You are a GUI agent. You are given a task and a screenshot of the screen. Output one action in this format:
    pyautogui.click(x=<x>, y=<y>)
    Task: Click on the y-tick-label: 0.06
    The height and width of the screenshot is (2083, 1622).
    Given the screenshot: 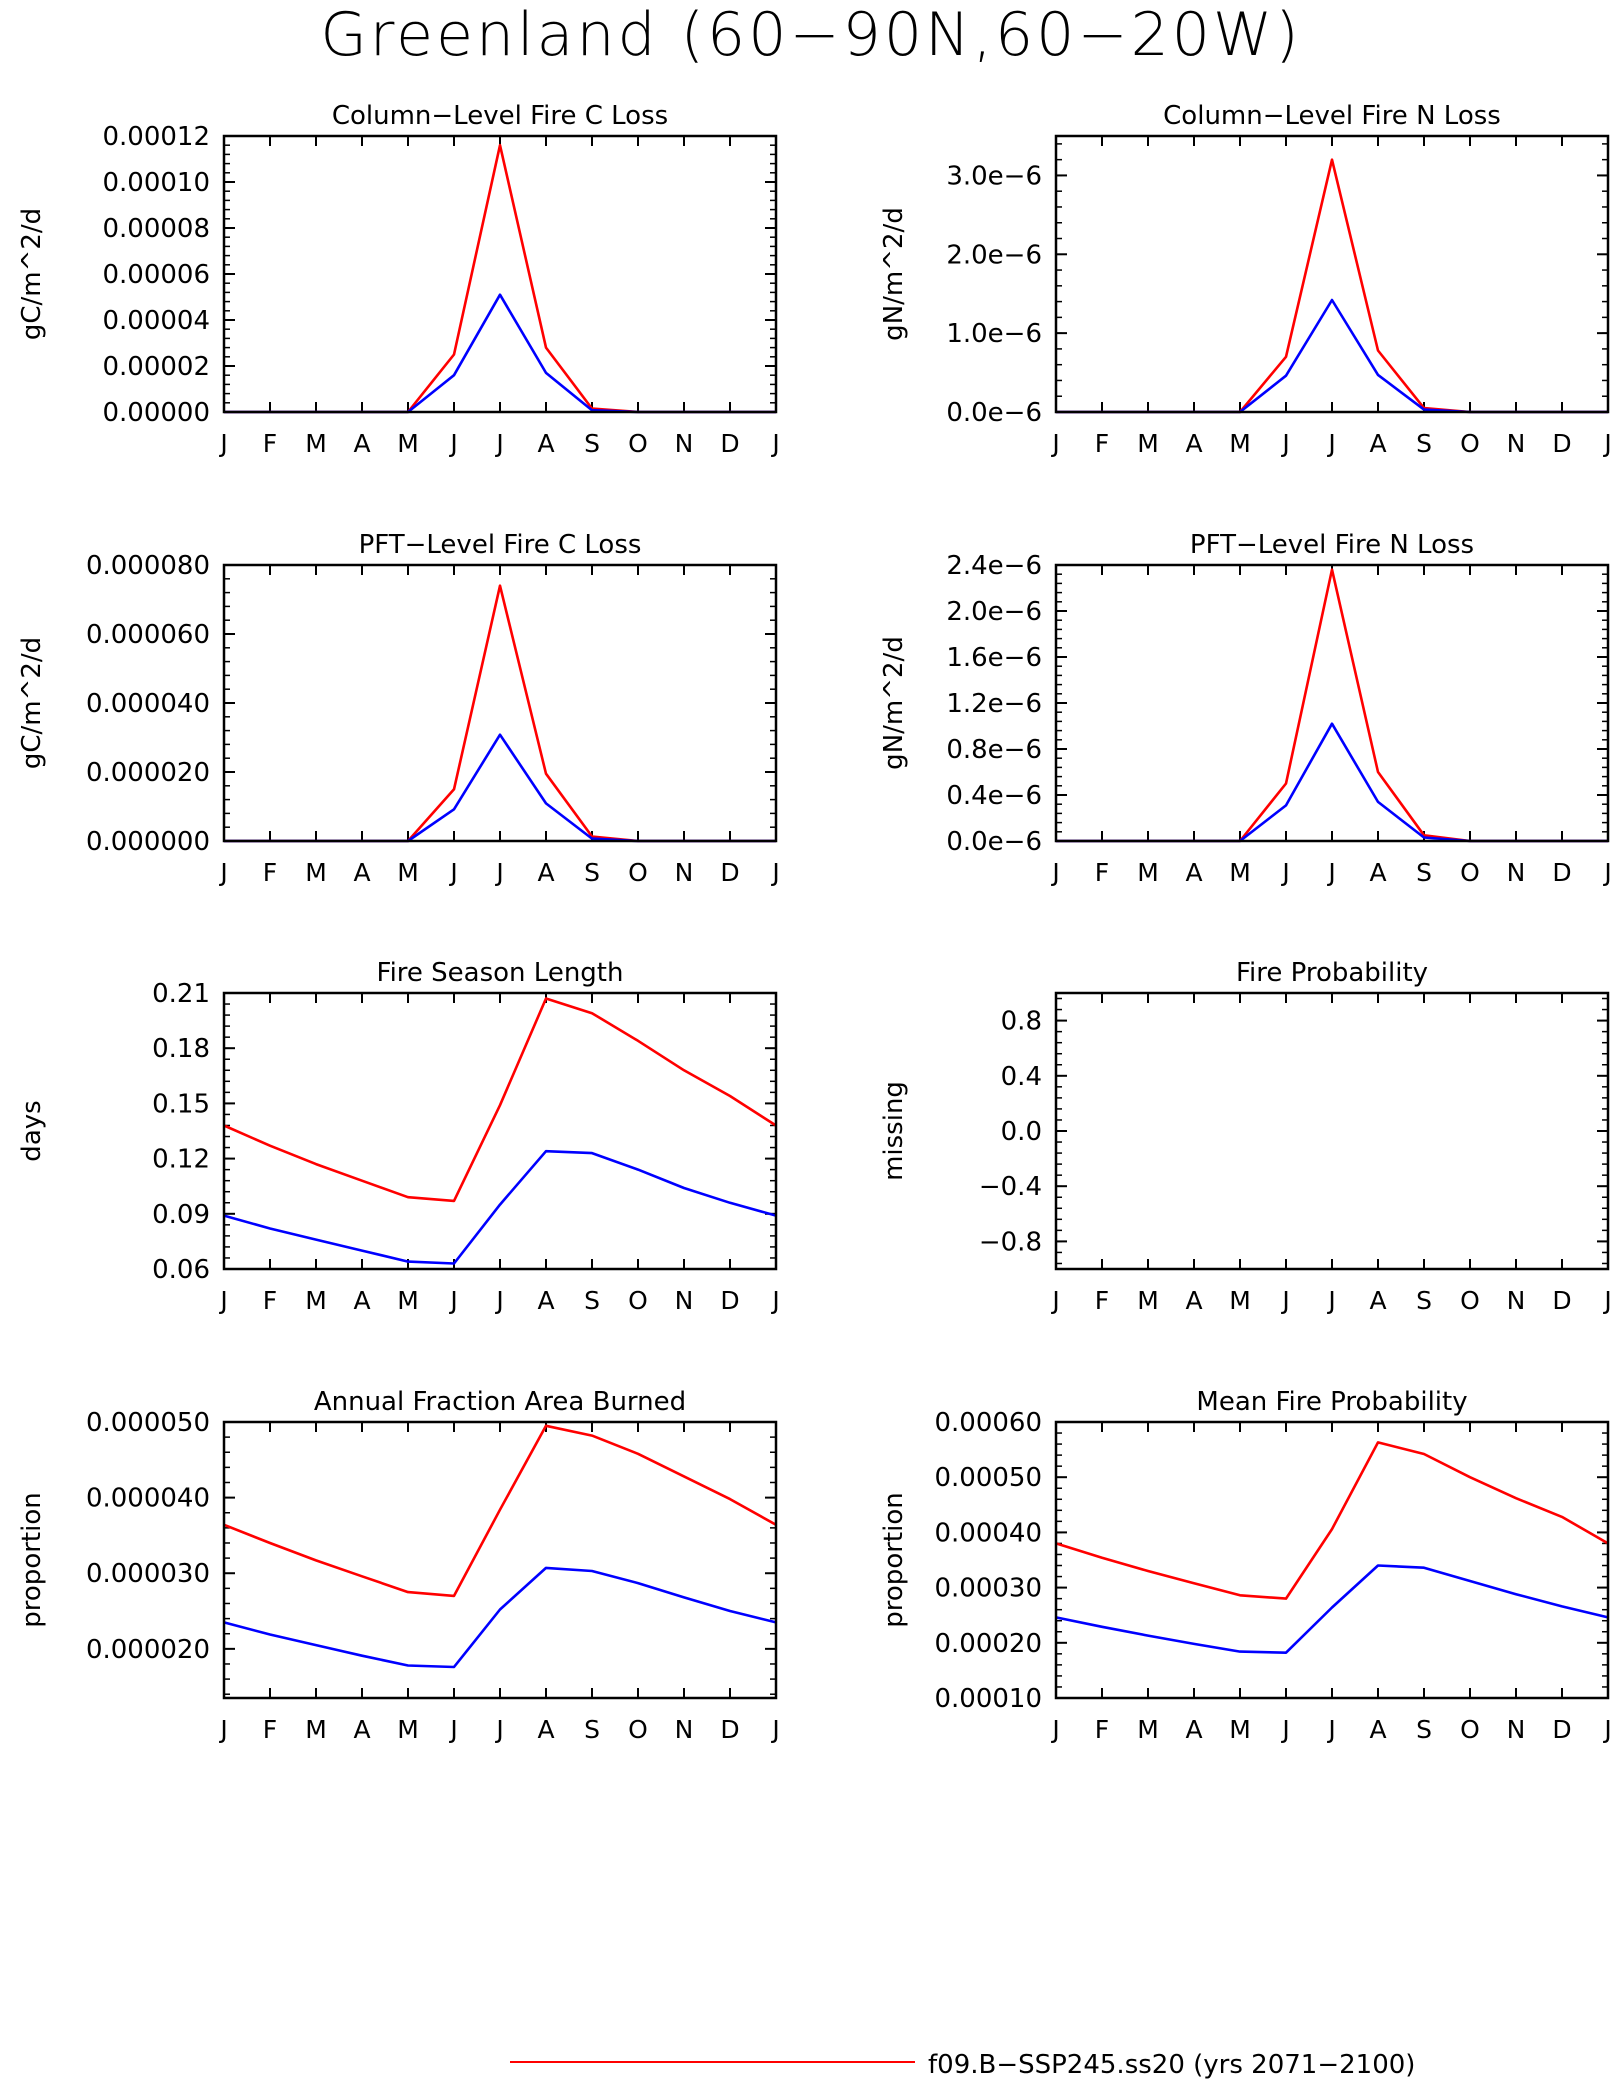 What is the action you would take?
    pyautogui.click(x=181, y=1270)
    